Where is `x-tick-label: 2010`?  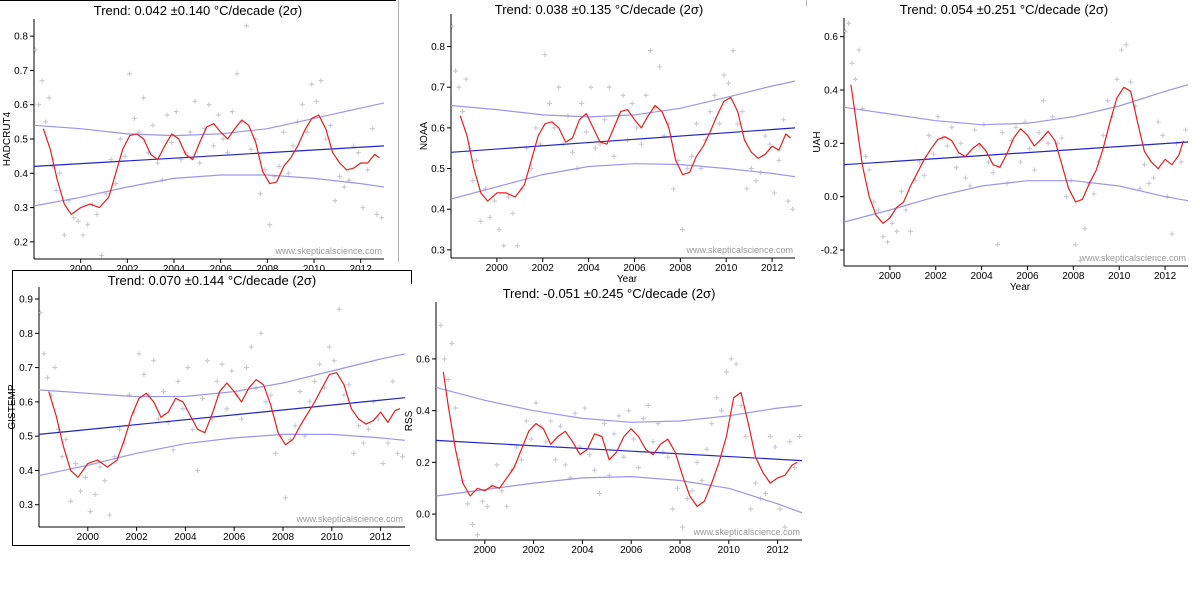
x-tick-label: 2010 is located at coordinates (729, 550).